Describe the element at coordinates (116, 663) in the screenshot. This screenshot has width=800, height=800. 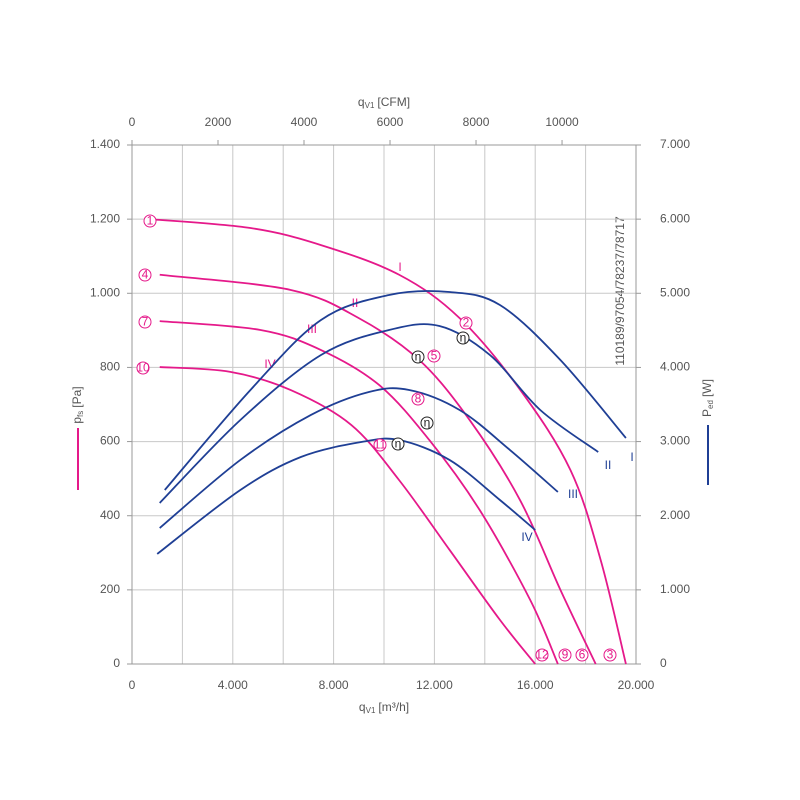
I see `y-tick-label: 0` at that location.